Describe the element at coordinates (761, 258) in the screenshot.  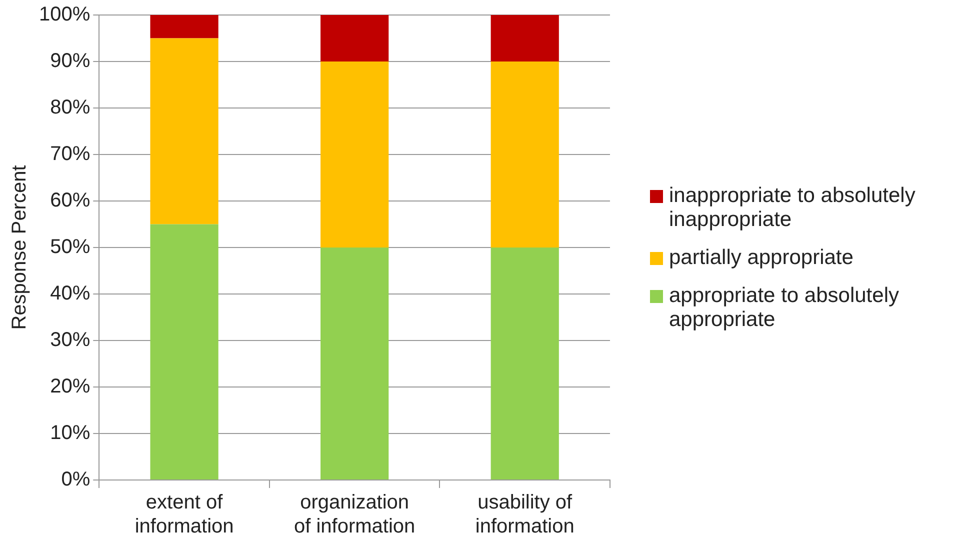
I see `legend-label: partially appropriate` at that location.